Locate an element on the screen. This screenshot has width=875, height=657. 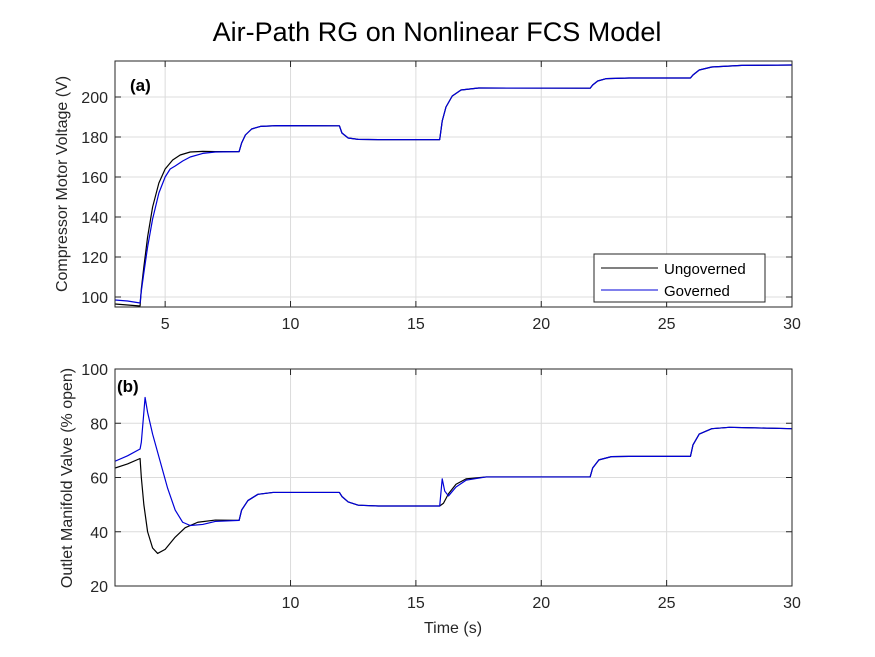
legend: Ungoverned Governed is located at coordinates (679, 278).